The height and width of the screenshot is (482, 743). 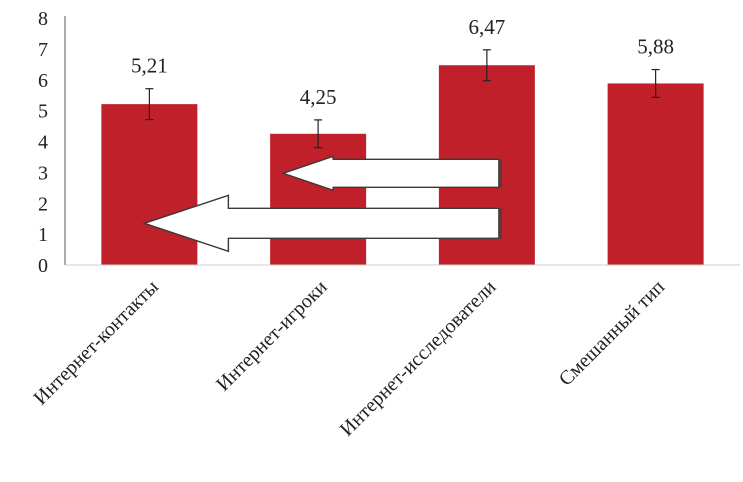 I want to click on y-tick-label: 3, so click(x=43, y=173).